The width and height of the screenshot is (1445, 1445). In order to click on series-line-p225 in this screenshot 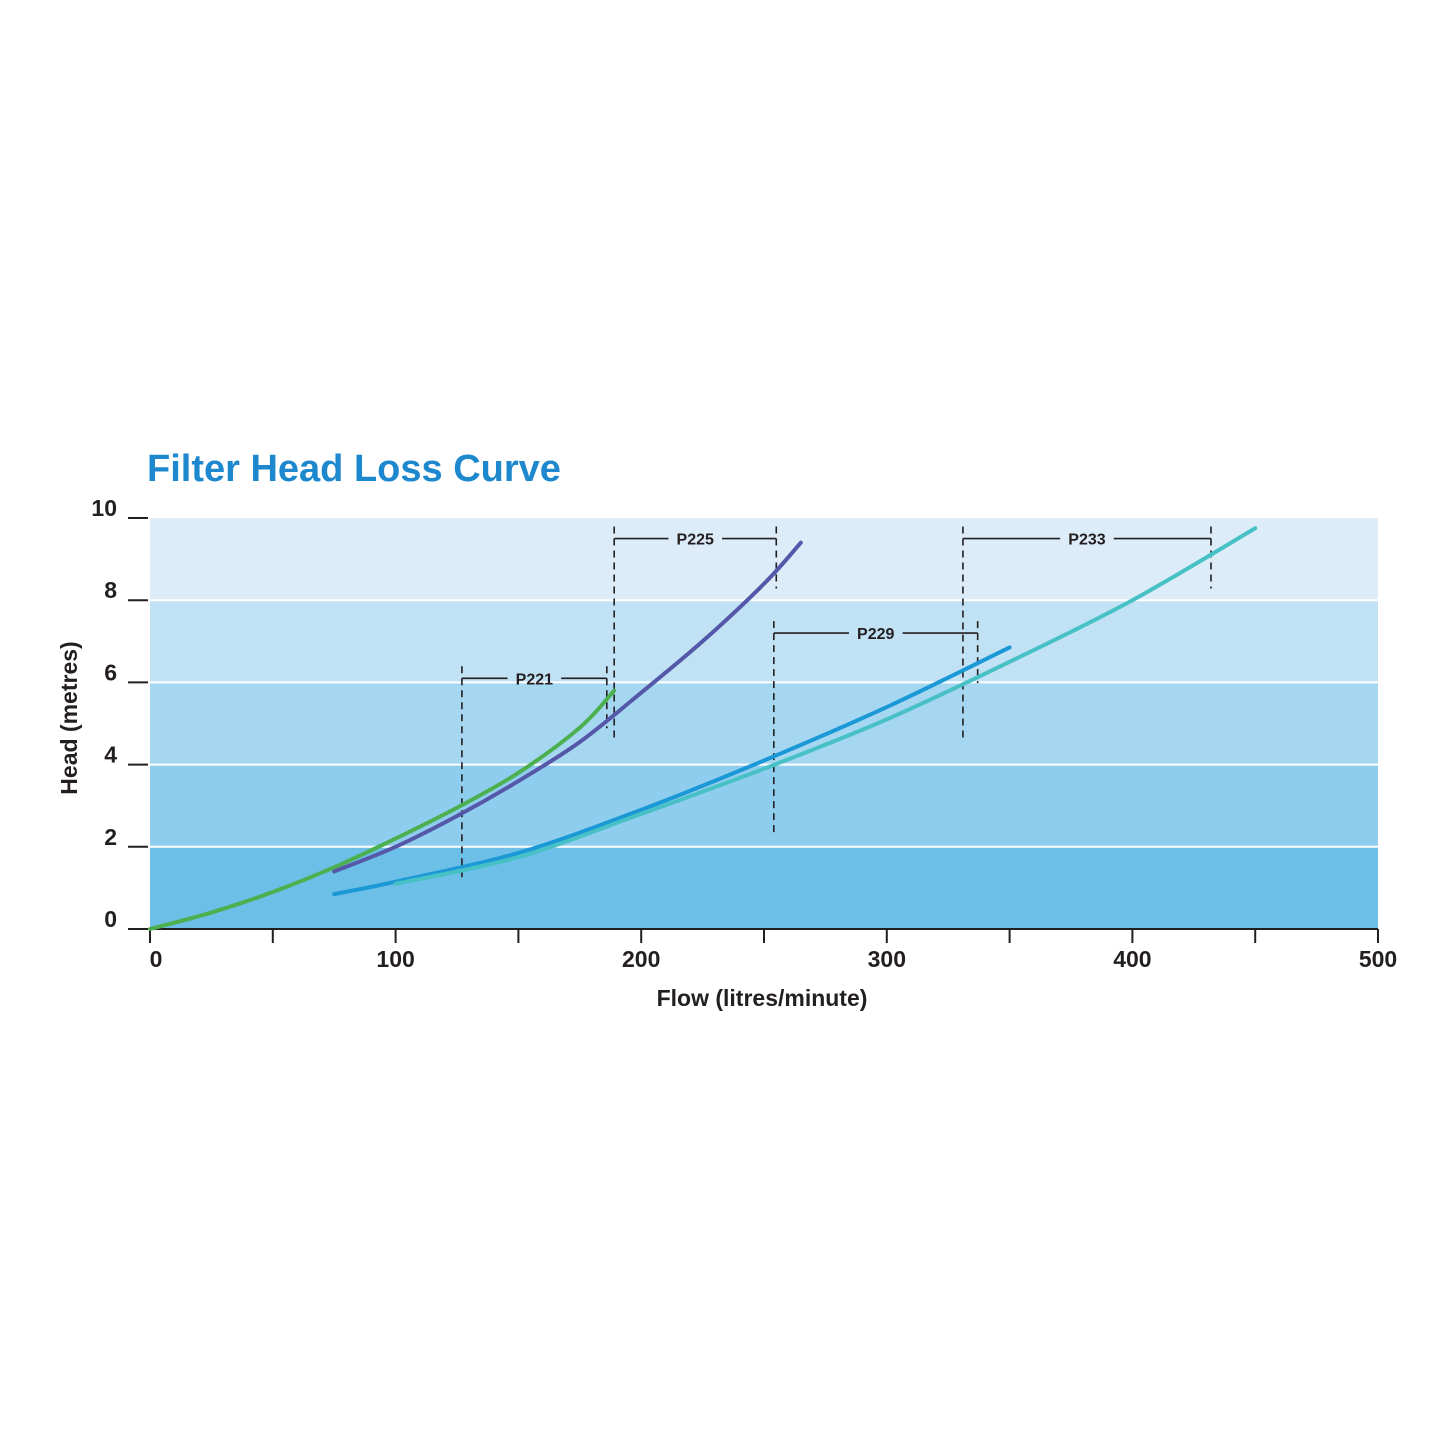, I will do `click(567, 707)`.